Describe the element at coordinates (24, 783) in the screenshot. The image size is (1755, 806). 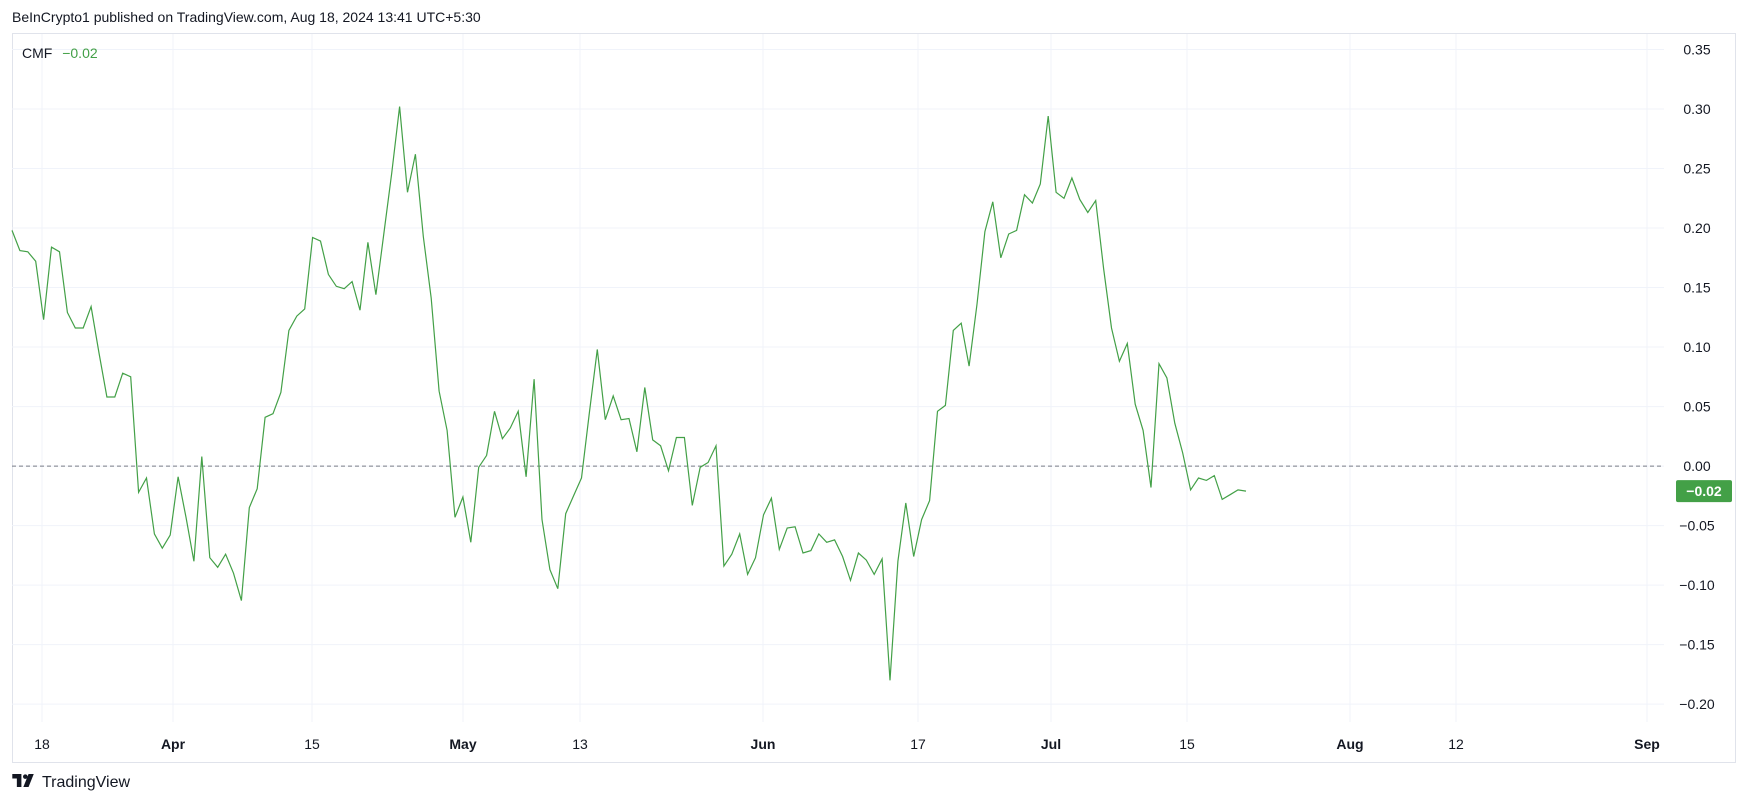
I see `tradingview-logo-icon` at that location.